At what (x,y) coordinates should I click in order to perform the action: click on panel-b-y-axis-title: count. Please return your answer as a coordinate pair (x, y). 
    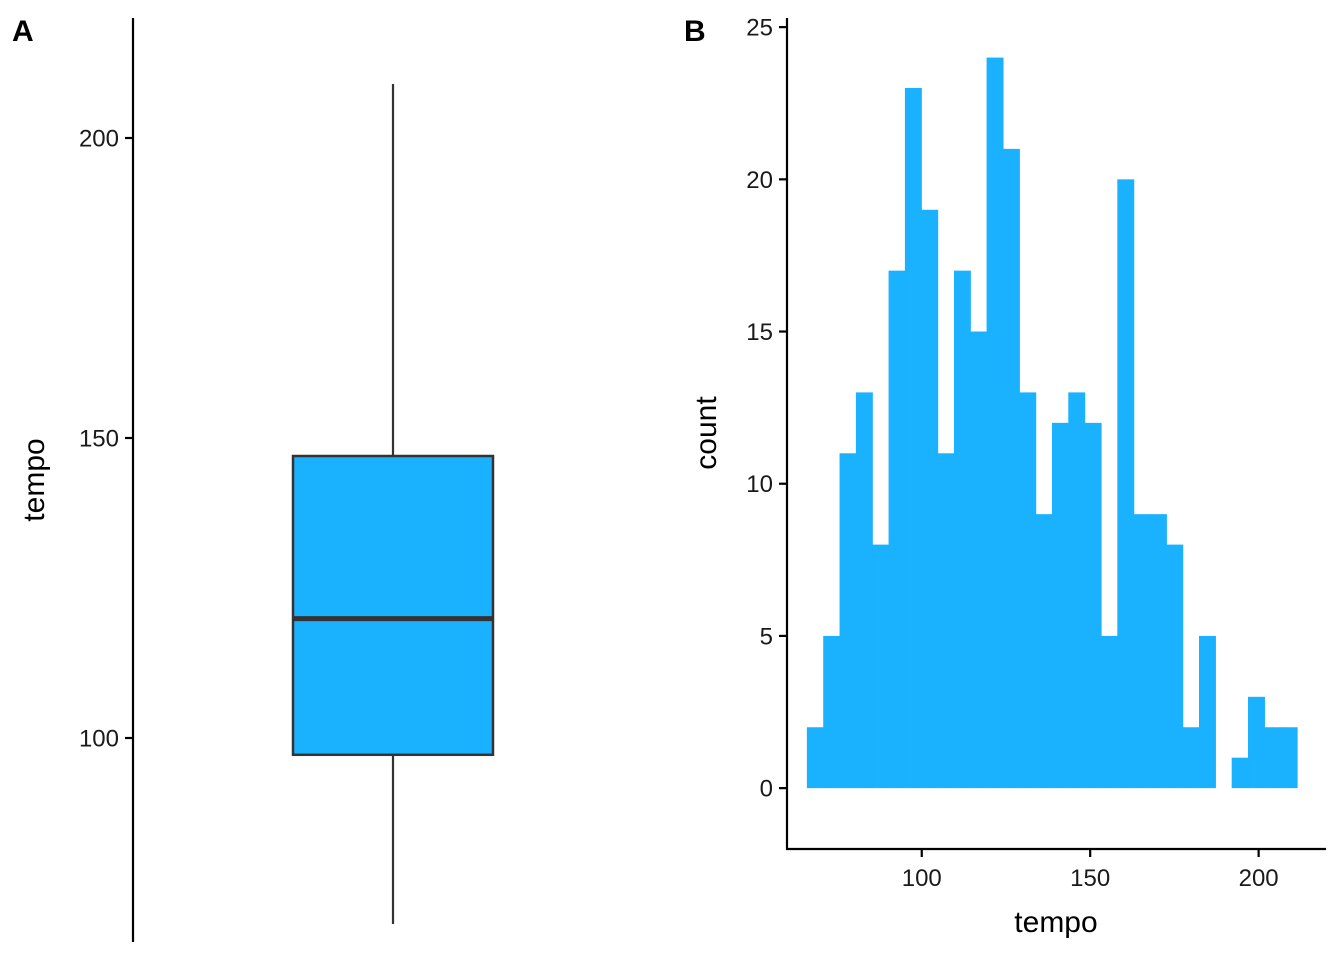
    Looking at the image, I should click on (706, 433).